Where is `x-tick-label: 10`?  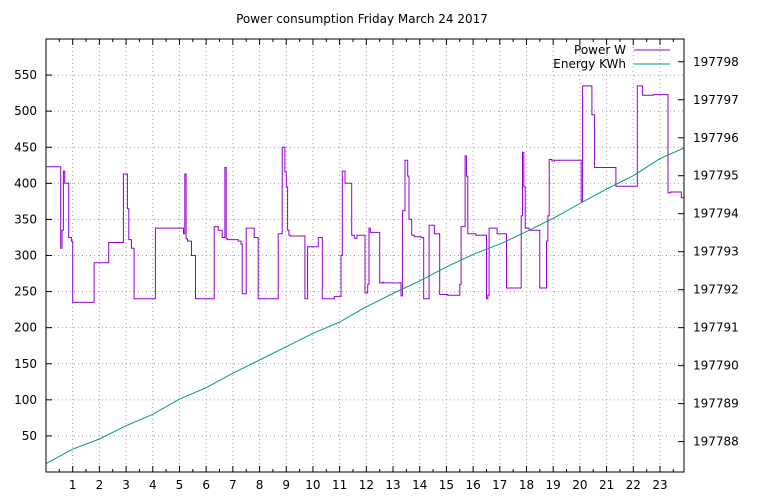
x-tick-label: 10 is located at coordinates (312, 485).